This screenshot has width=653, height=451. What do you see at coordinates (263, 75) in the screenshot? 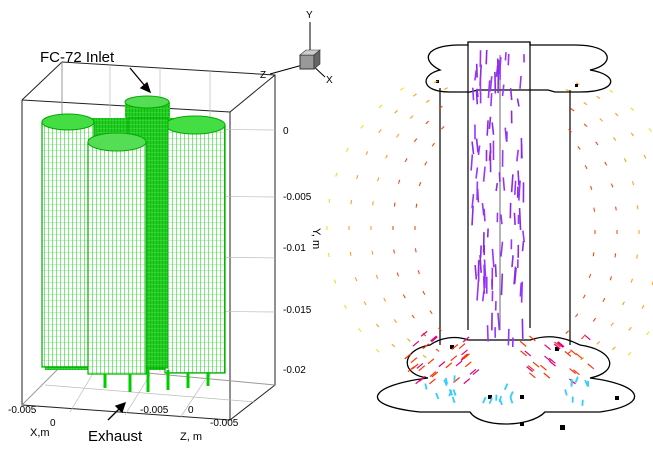
I see `triad-z-label: Z` at bounding box center [263, 75].